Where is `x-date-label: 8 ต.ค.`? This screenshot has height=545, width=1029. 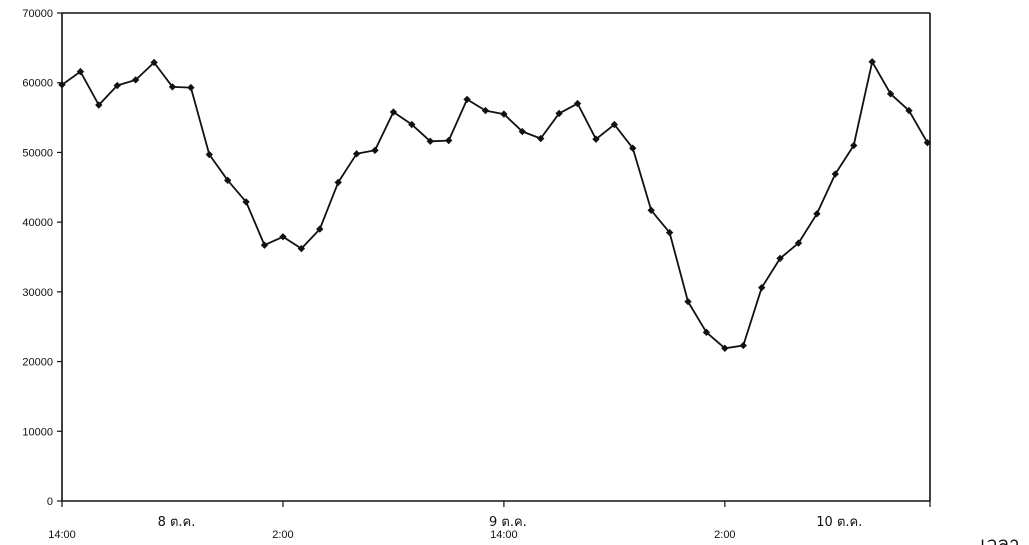
x-date-label: 8 ต.ค. is located at coordinates (177, 522).